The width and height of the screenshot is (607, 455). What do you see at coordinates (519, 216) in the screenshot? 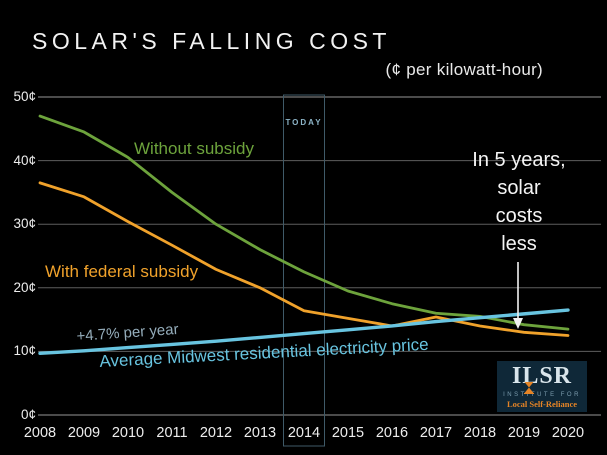
I see `annotation-line-3: costs` at bounding box center [519, 216].